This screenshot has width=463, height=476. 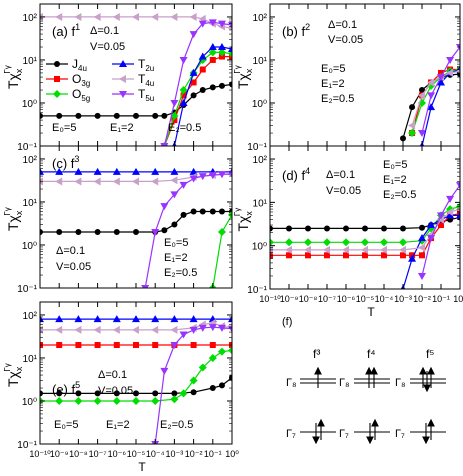 I want to click on gamma8-label-3: Γ₈, so click(x=400, y=383).